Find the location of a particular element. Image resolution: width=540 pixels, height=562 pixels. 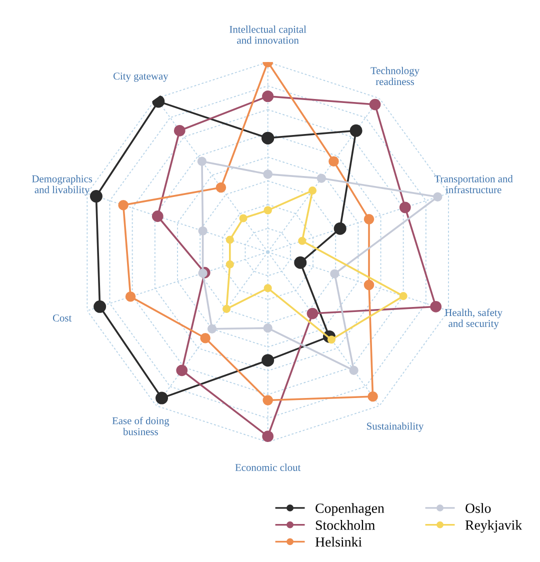

legend-label: Reykjavik is located at coordinates (493, 526).